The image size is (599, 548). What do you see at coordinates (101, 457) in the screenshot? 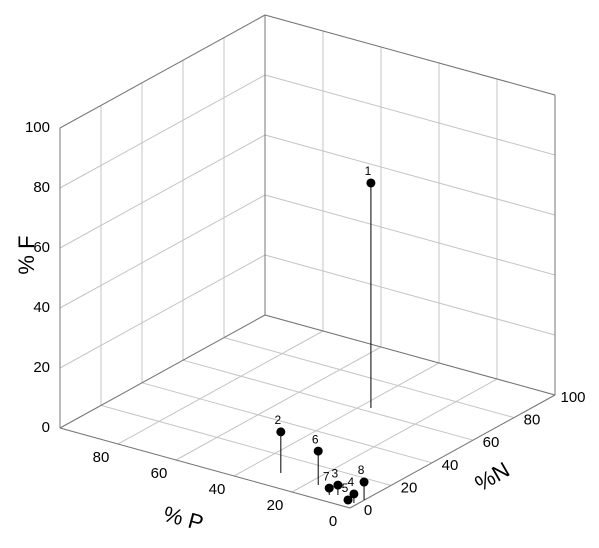
I see `x-tick-label: 80` at bounding box center [101, 457].